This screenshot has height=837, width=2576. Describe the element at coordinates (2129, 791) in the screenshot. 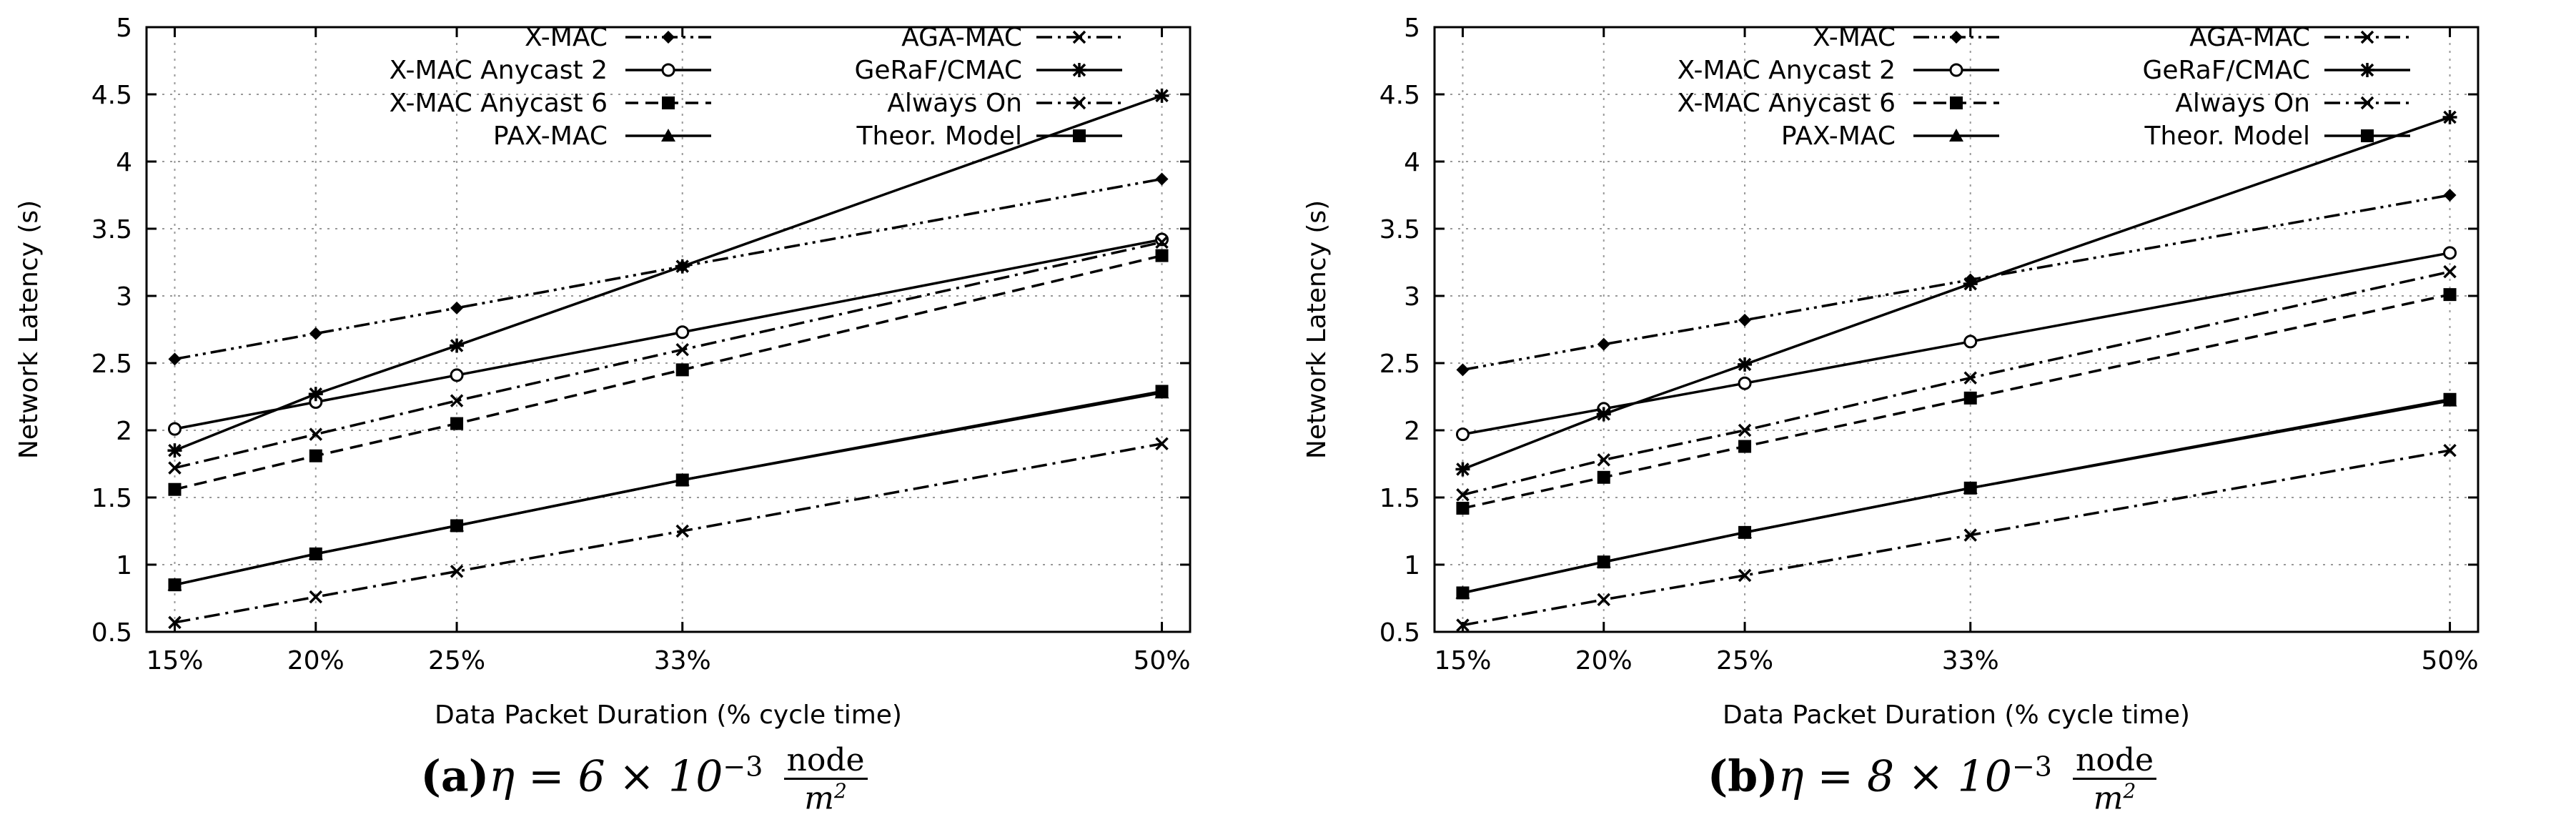

I see `caption-b-den-exp: 2` at that location.